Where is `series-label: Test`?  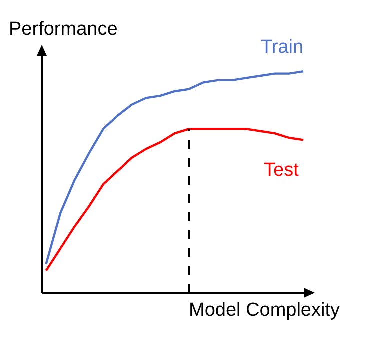 series-label: Test is located at coordinates (282, 170).